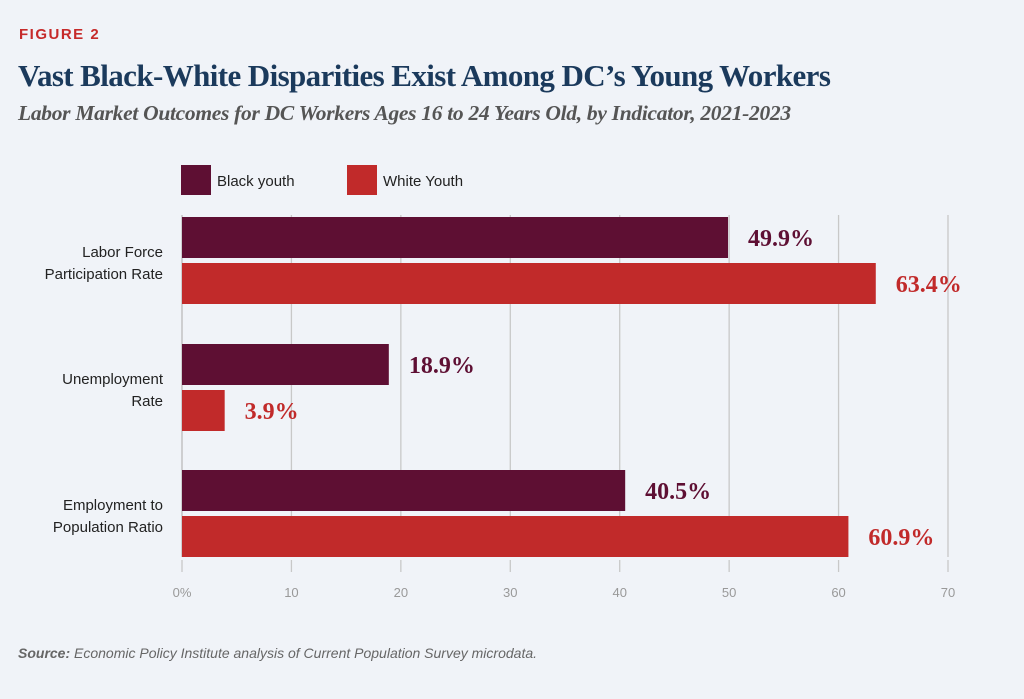 The image size is (1024, 699). Describe the element at coordinates (104, 274) in the screenshot. I see `category-label: Participation Rate` at that location.